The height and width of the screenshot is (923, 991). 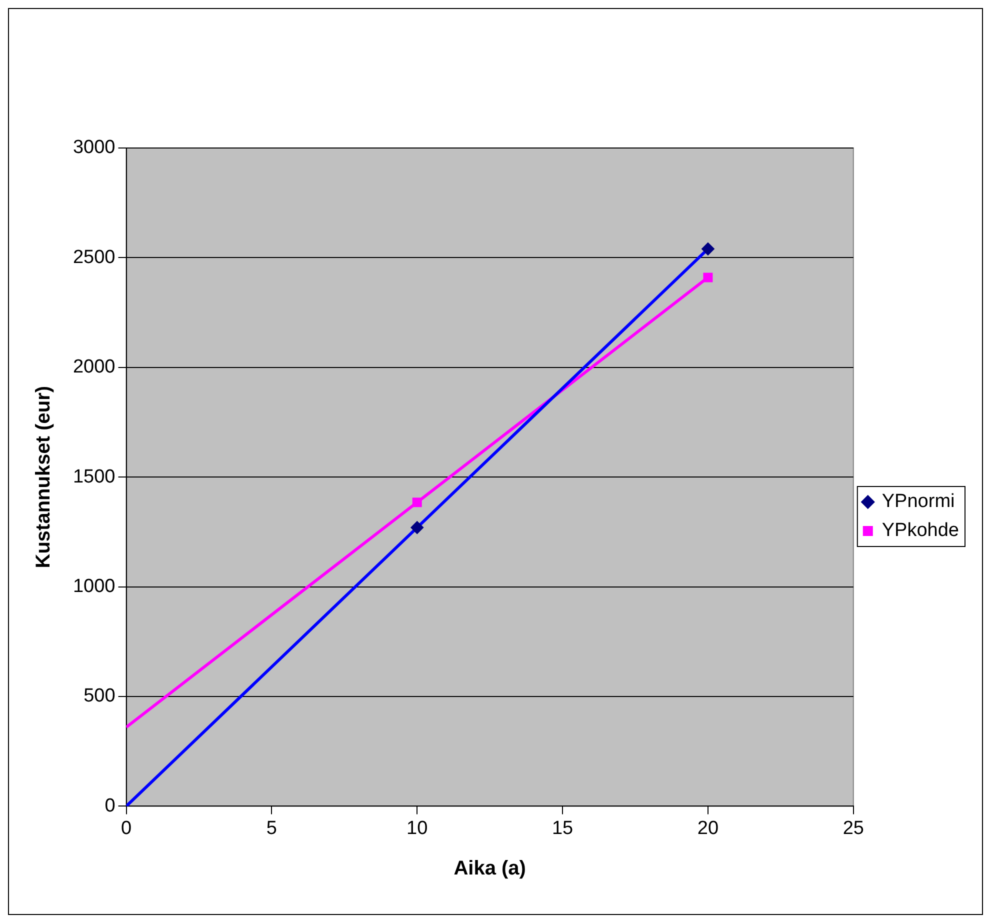 I want to click on y-tick-label: 2000, so click(x=94, y=367).